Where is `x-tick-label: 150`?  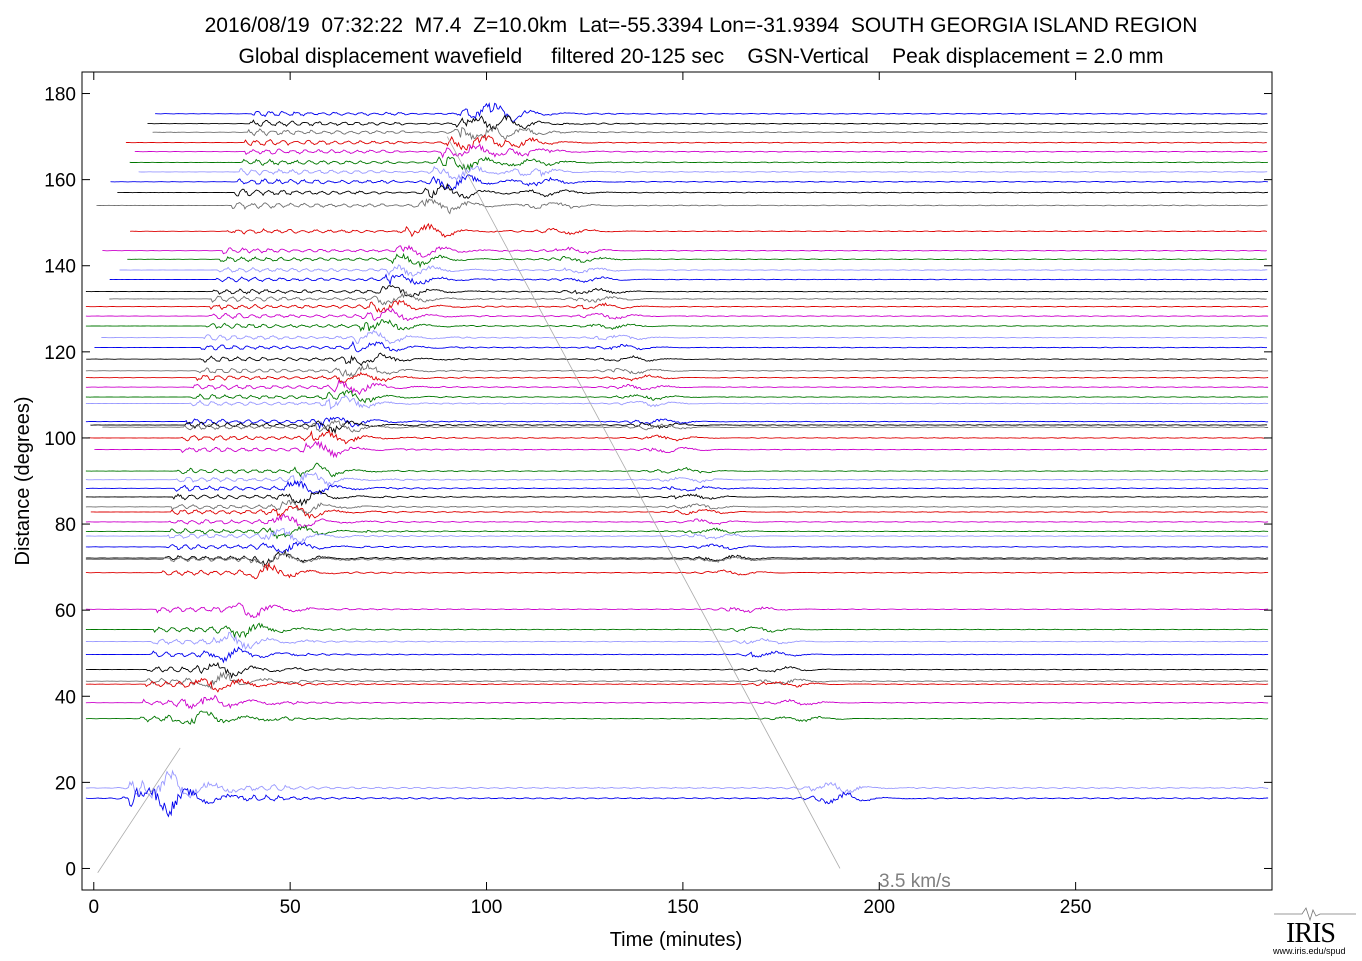 x-tick-label: 150 is located at coordinates (683, 907).